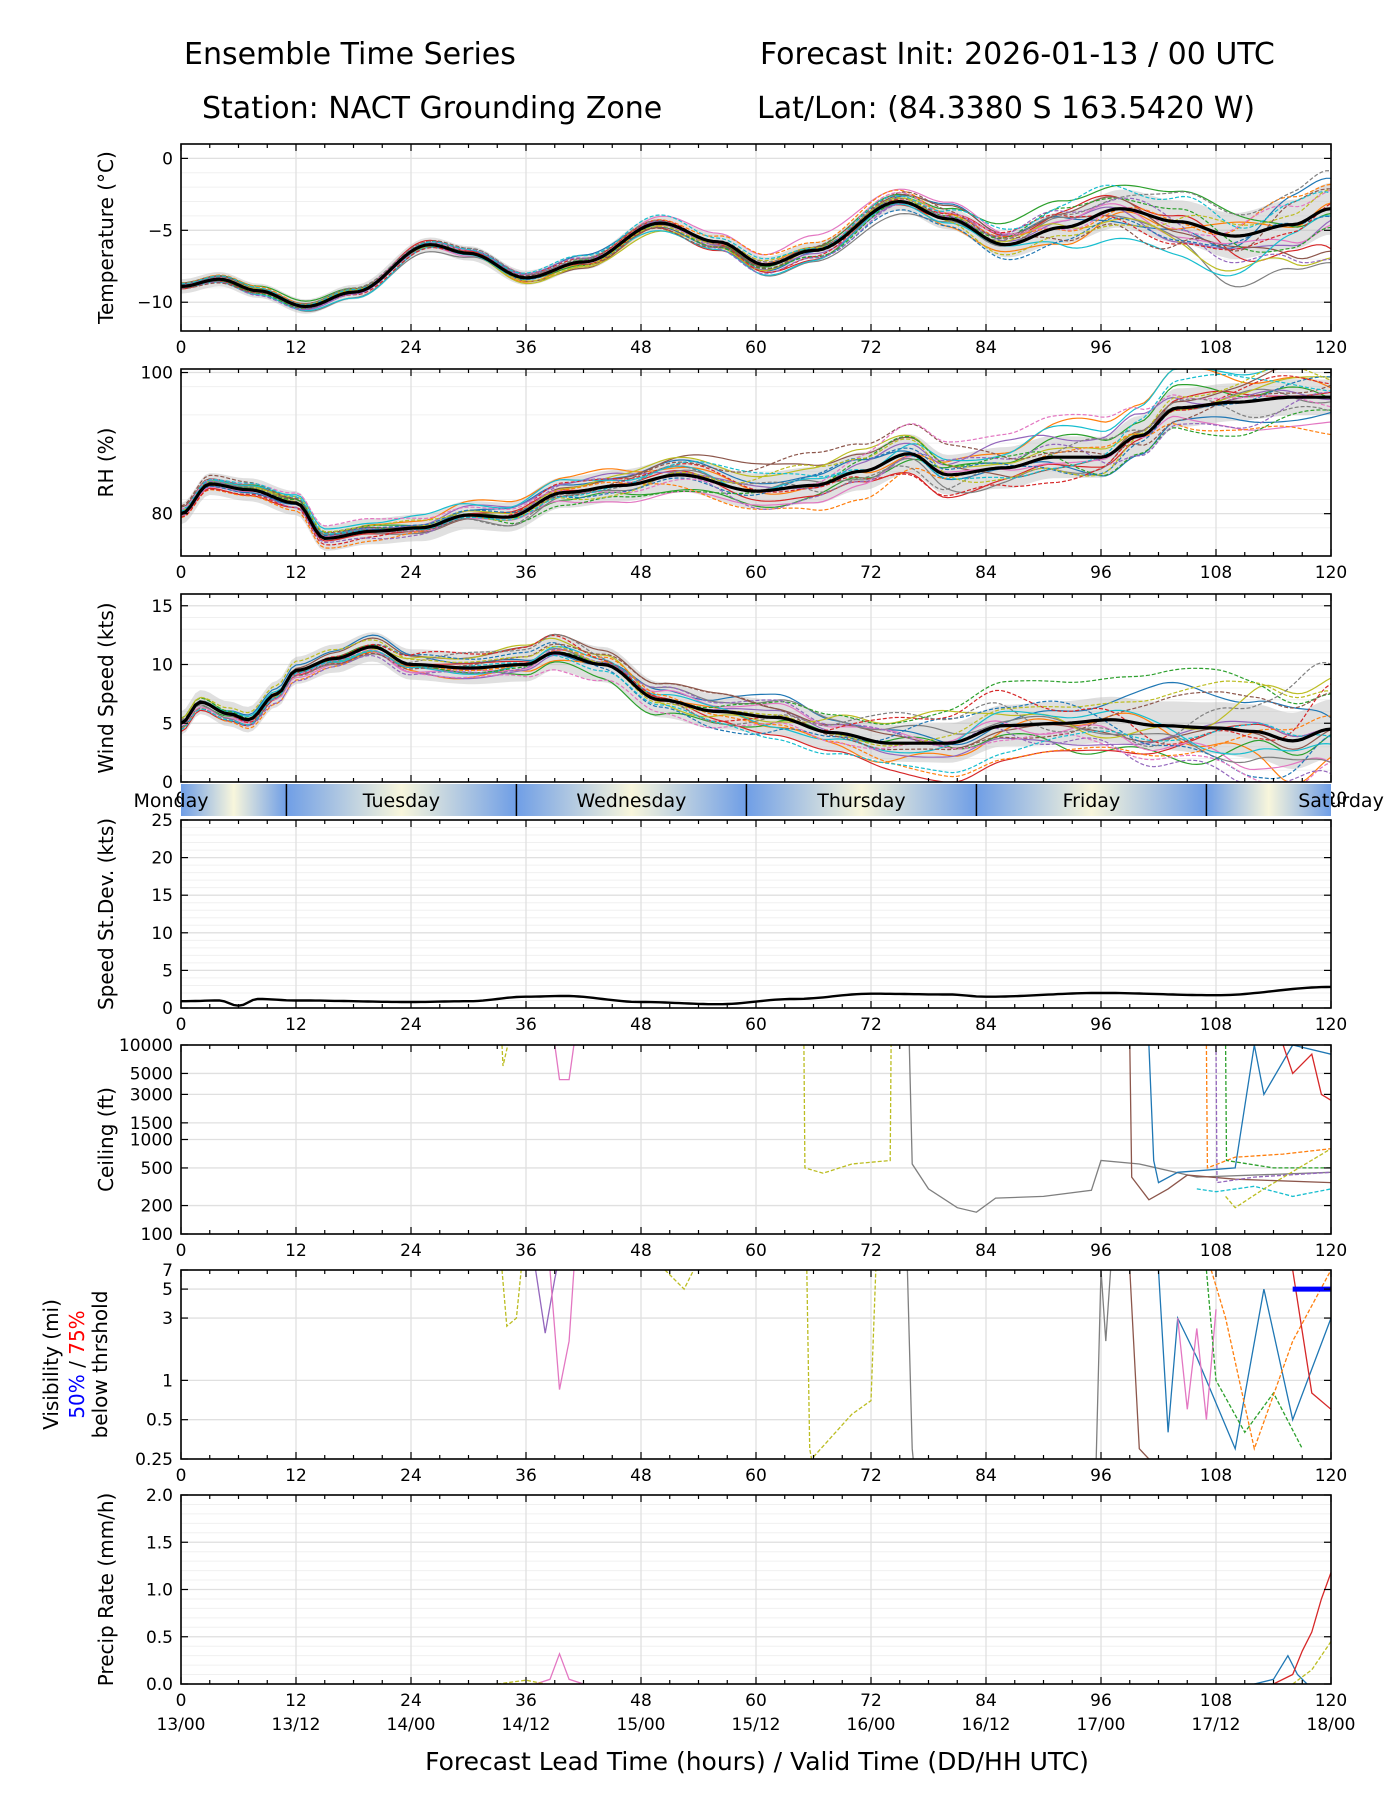 This screenshot has width=1400, height=1800. What do you see at coordinates (1101, 1725) in the screenshot?
I see `valid-time-label: 17/00` at bounding box center [1101, 1725].